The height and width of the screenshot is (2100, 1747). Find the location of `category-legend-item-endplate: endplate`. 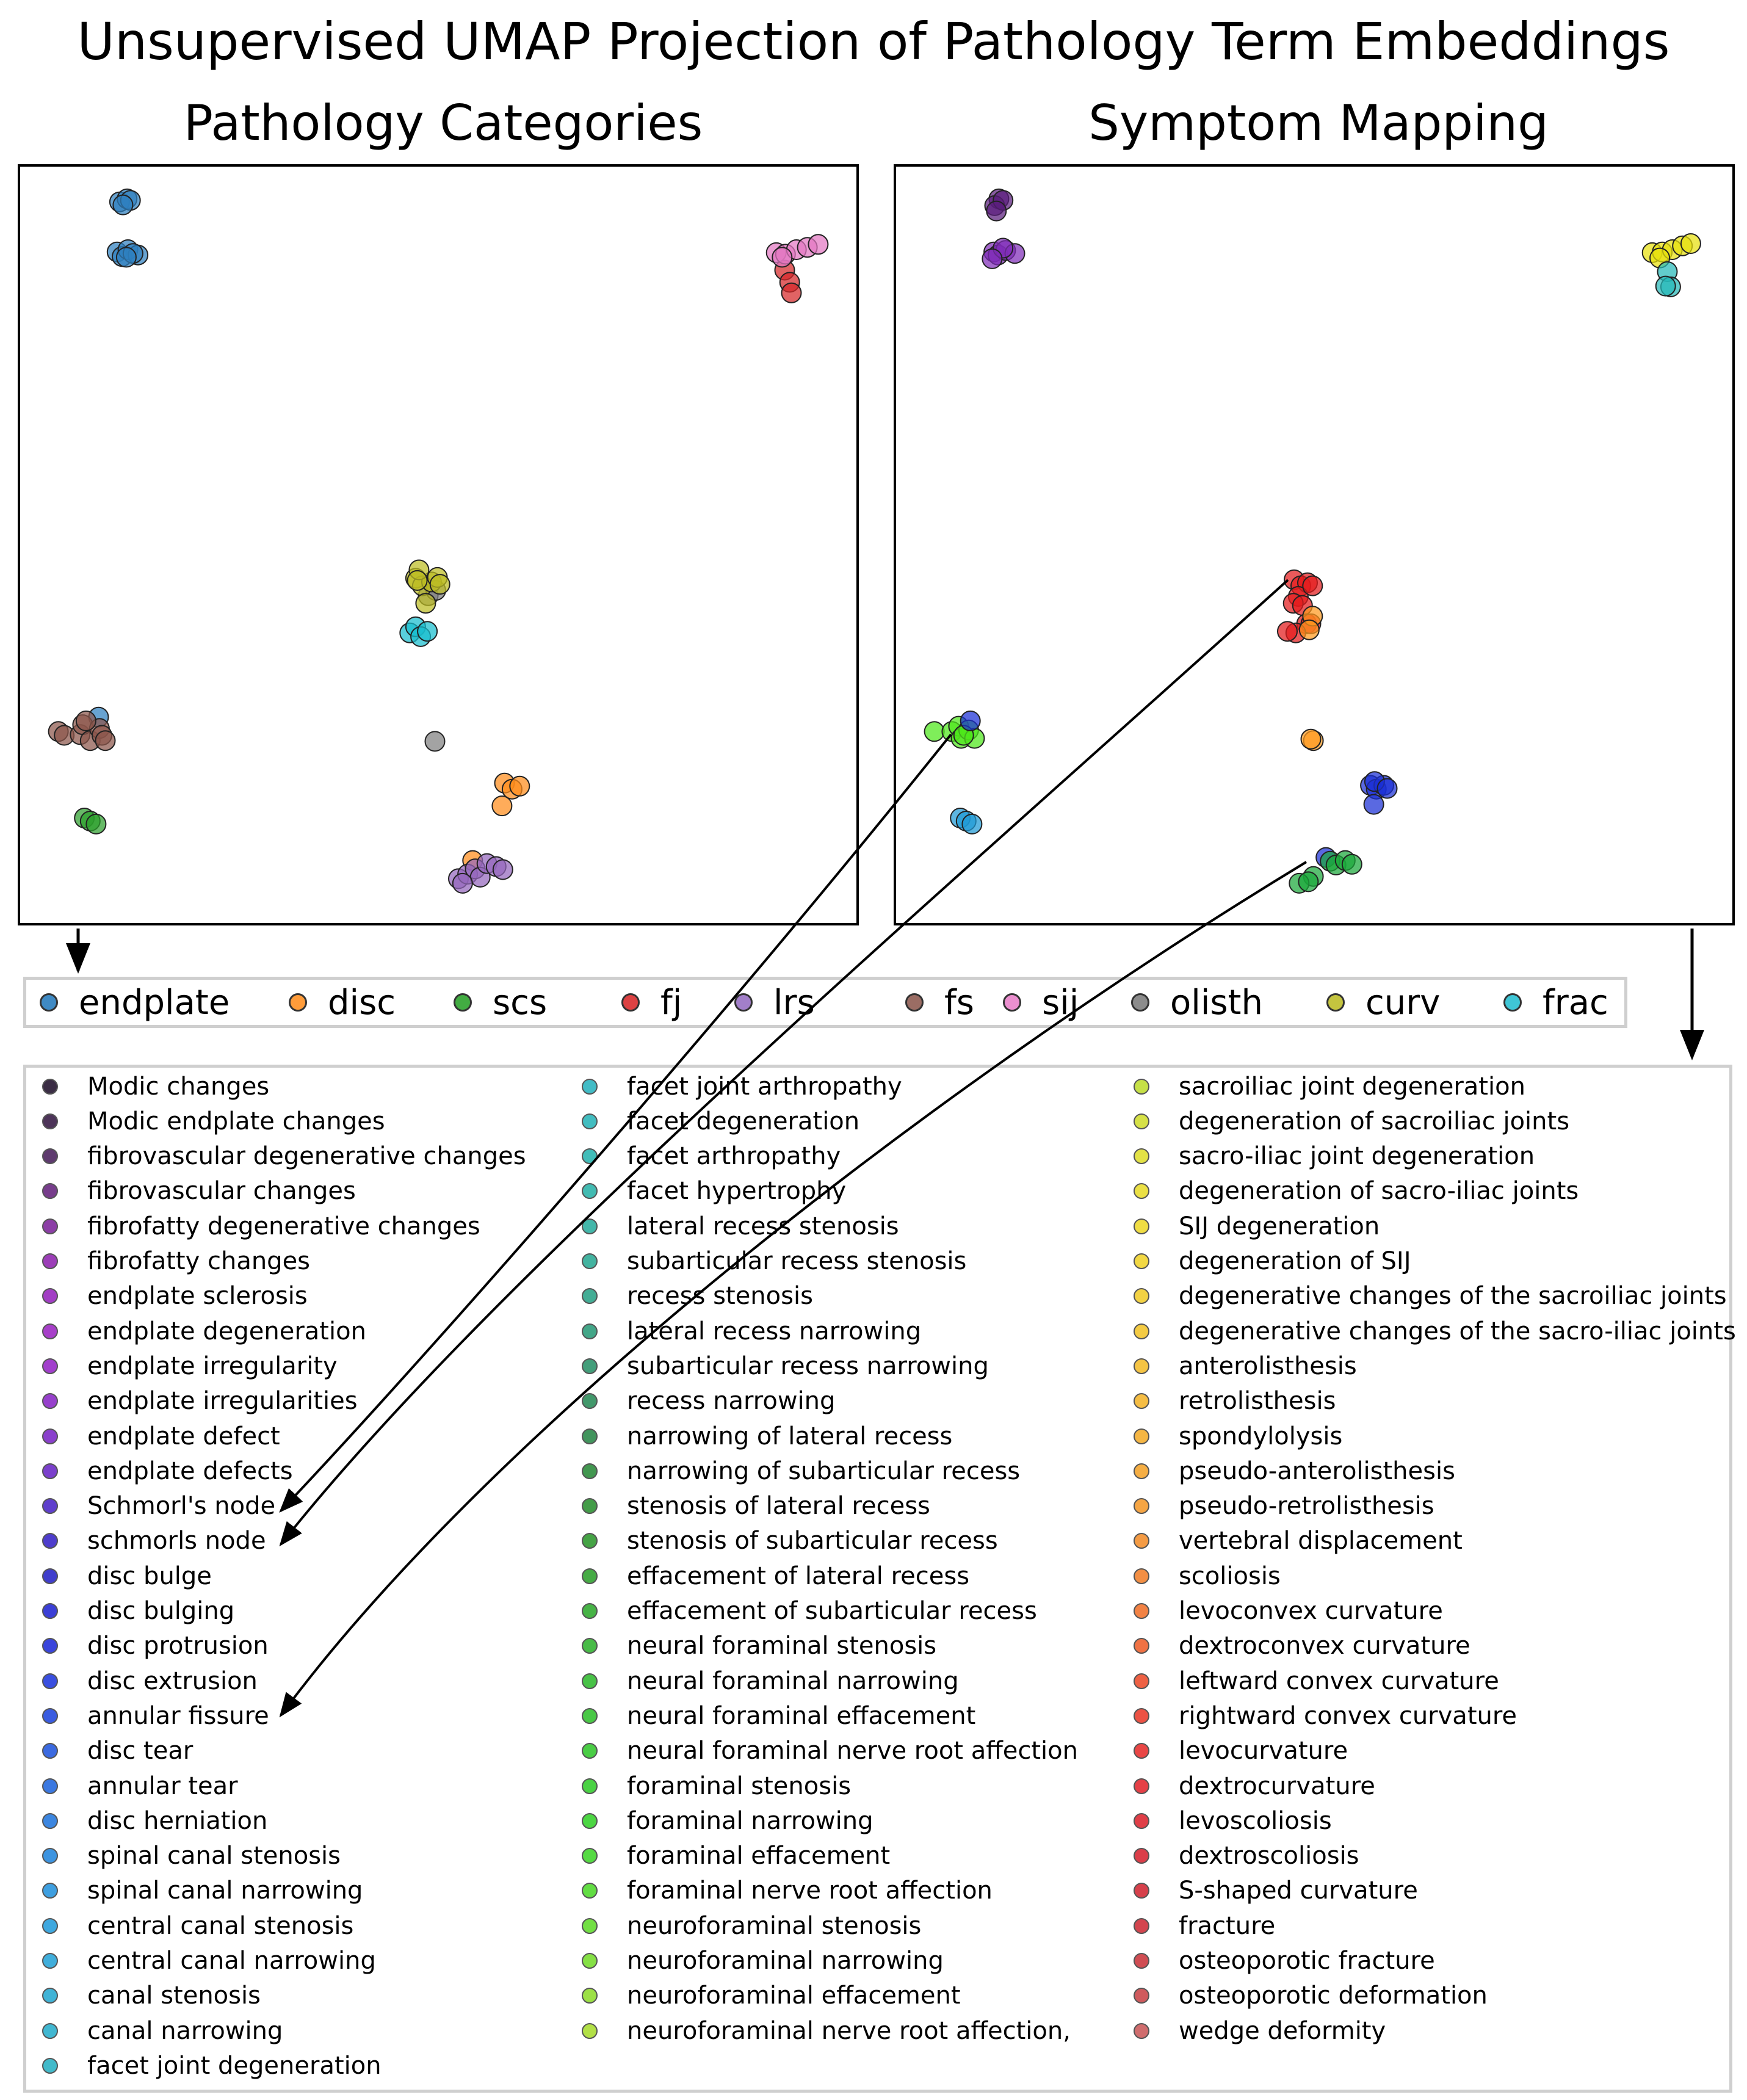

category-legend-item-endplate: endplate is located at coordinates (135, 1002).